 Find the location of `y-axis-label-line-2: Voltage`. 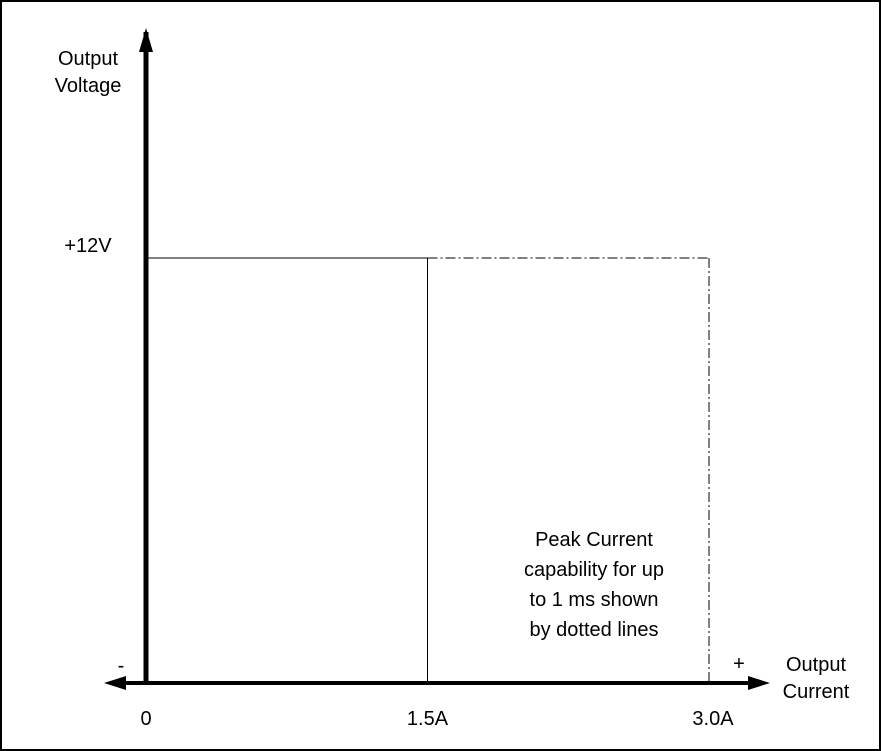

y-axis-label-line-2: Voltage is located at coordinates (88, 86).